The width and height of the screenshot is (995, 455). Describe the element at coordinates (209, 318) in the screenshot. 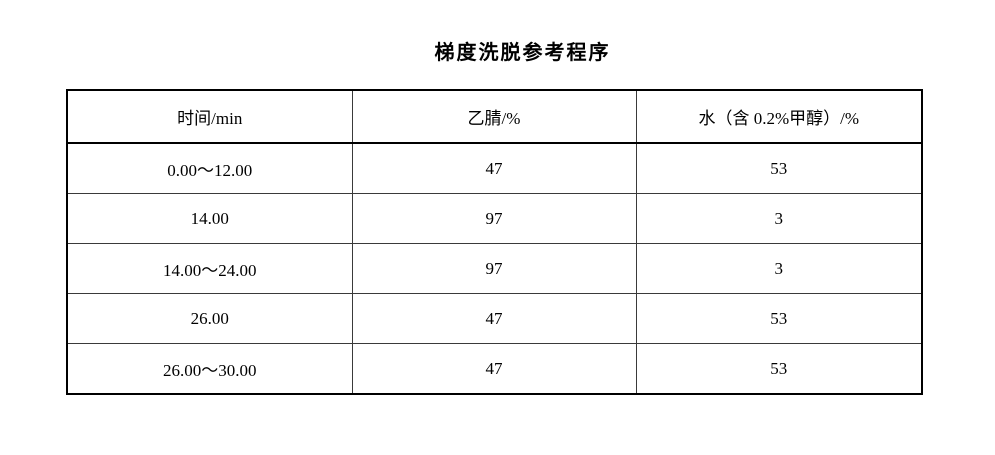

I see `cell-time: 26.00` at that location.